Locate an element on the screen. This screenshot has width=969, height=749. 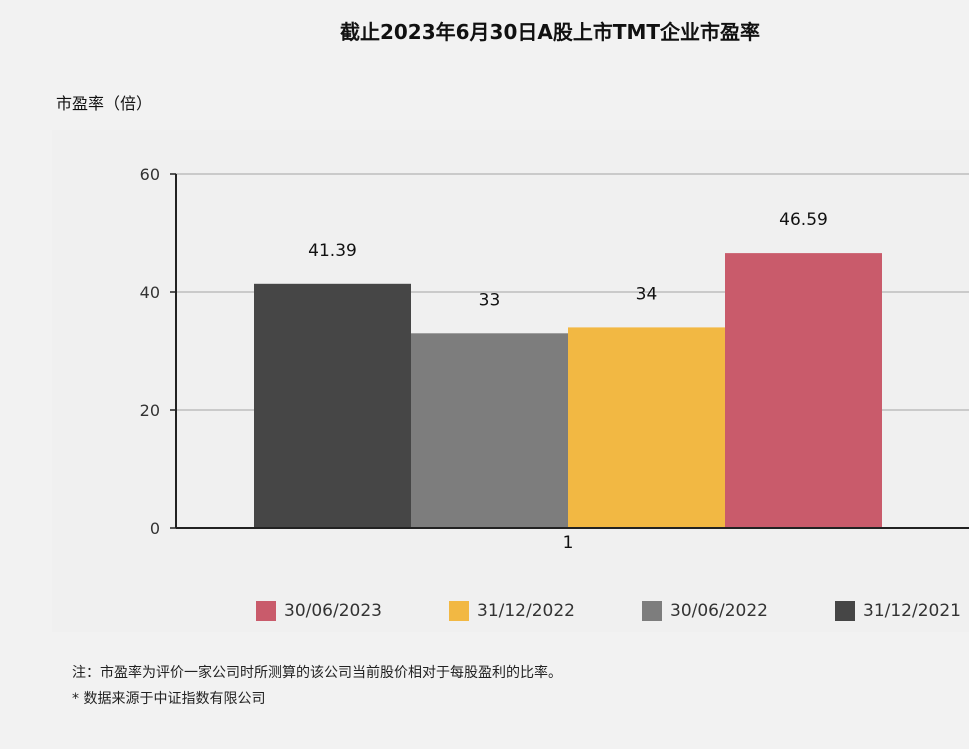
data-label: 33 is located at coordinates (490, 300).